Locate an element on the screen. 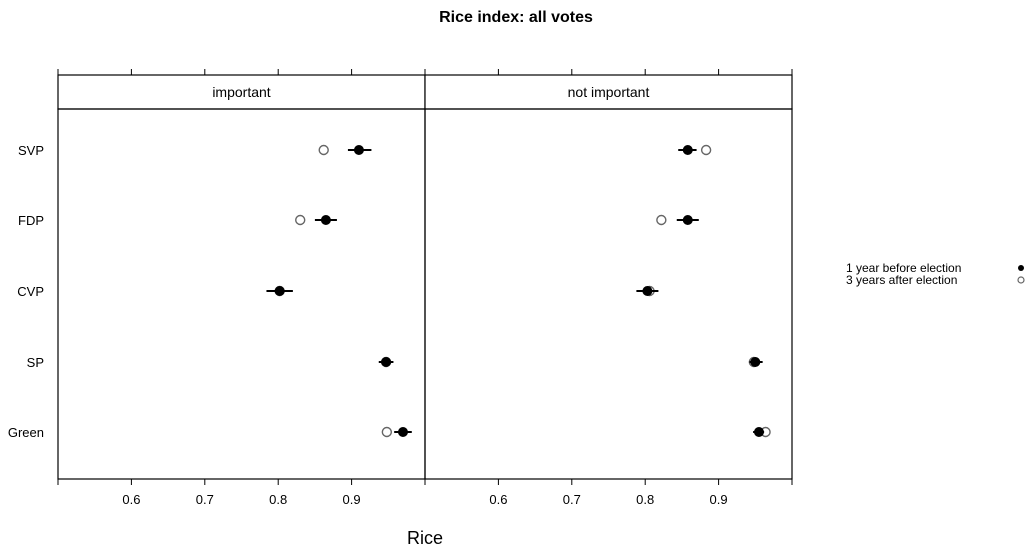  category-label-green: Green is located at coordinates (26, 432).